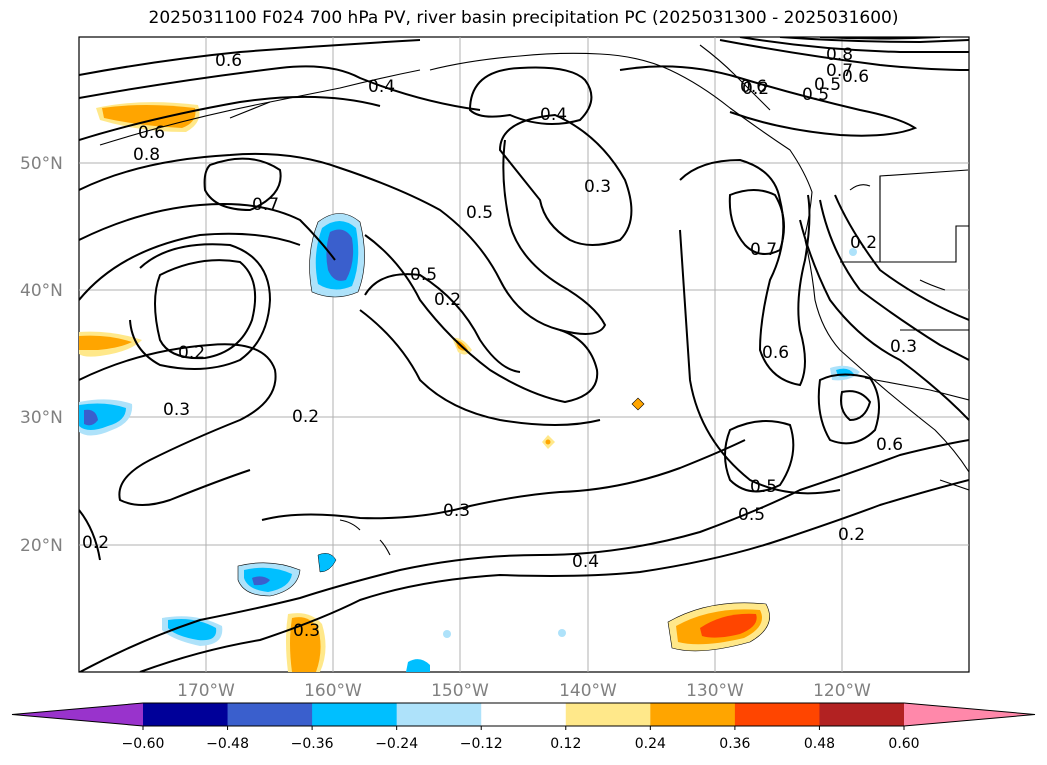 The image size is (1047, 765). What do you see at coordinates (524, 691) in the screenshot?
I see `longitude-labels: 170°W 160°W 150°W 140°W 130°W 120°W` at bounding box center [524, 691].